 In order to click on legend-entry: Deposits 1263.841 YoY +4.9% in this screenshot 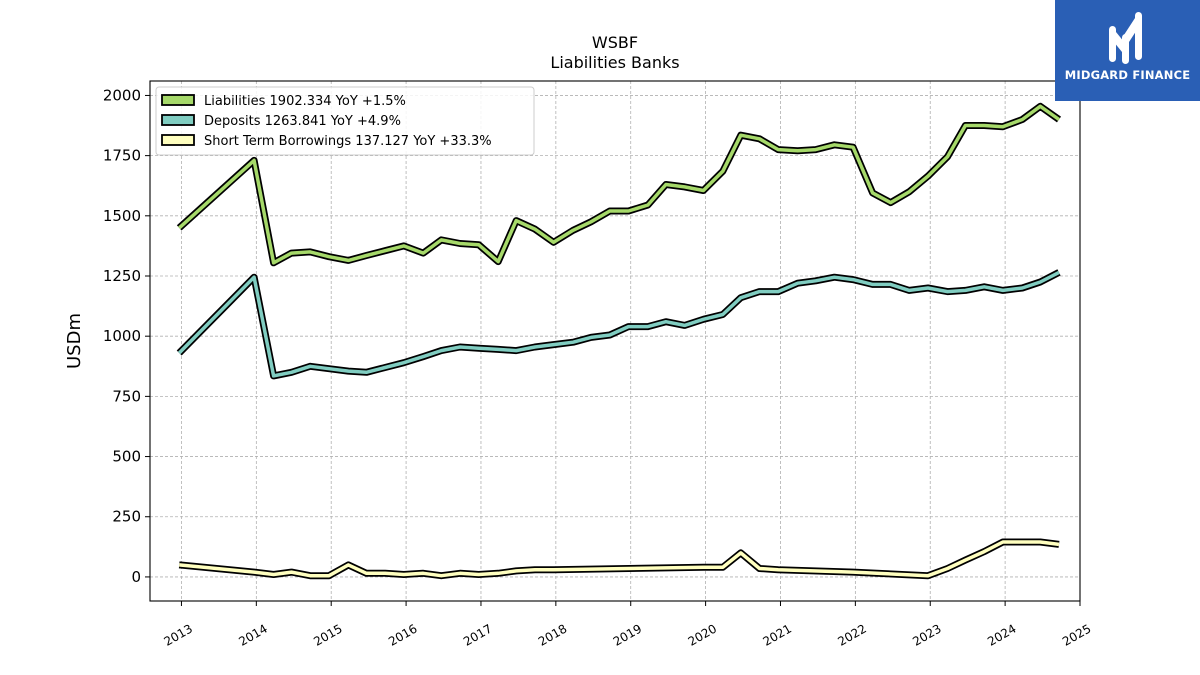, I will do `click(302, 121)`.